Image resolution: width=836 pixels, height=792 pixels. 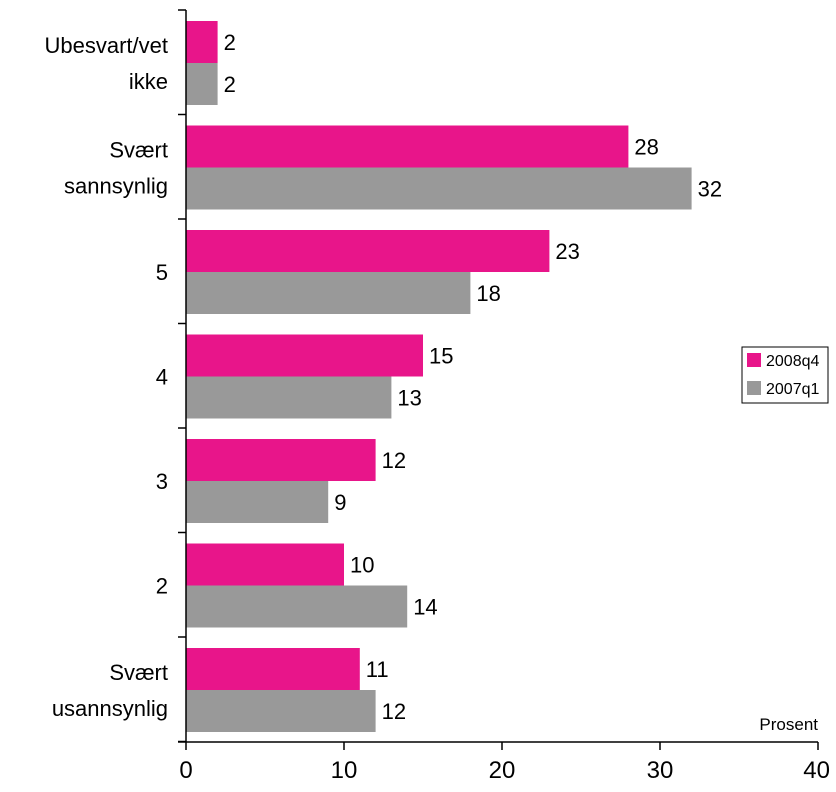 I want to click on category-label-1: Svært sannsynlig, so click(x=116, y=168).